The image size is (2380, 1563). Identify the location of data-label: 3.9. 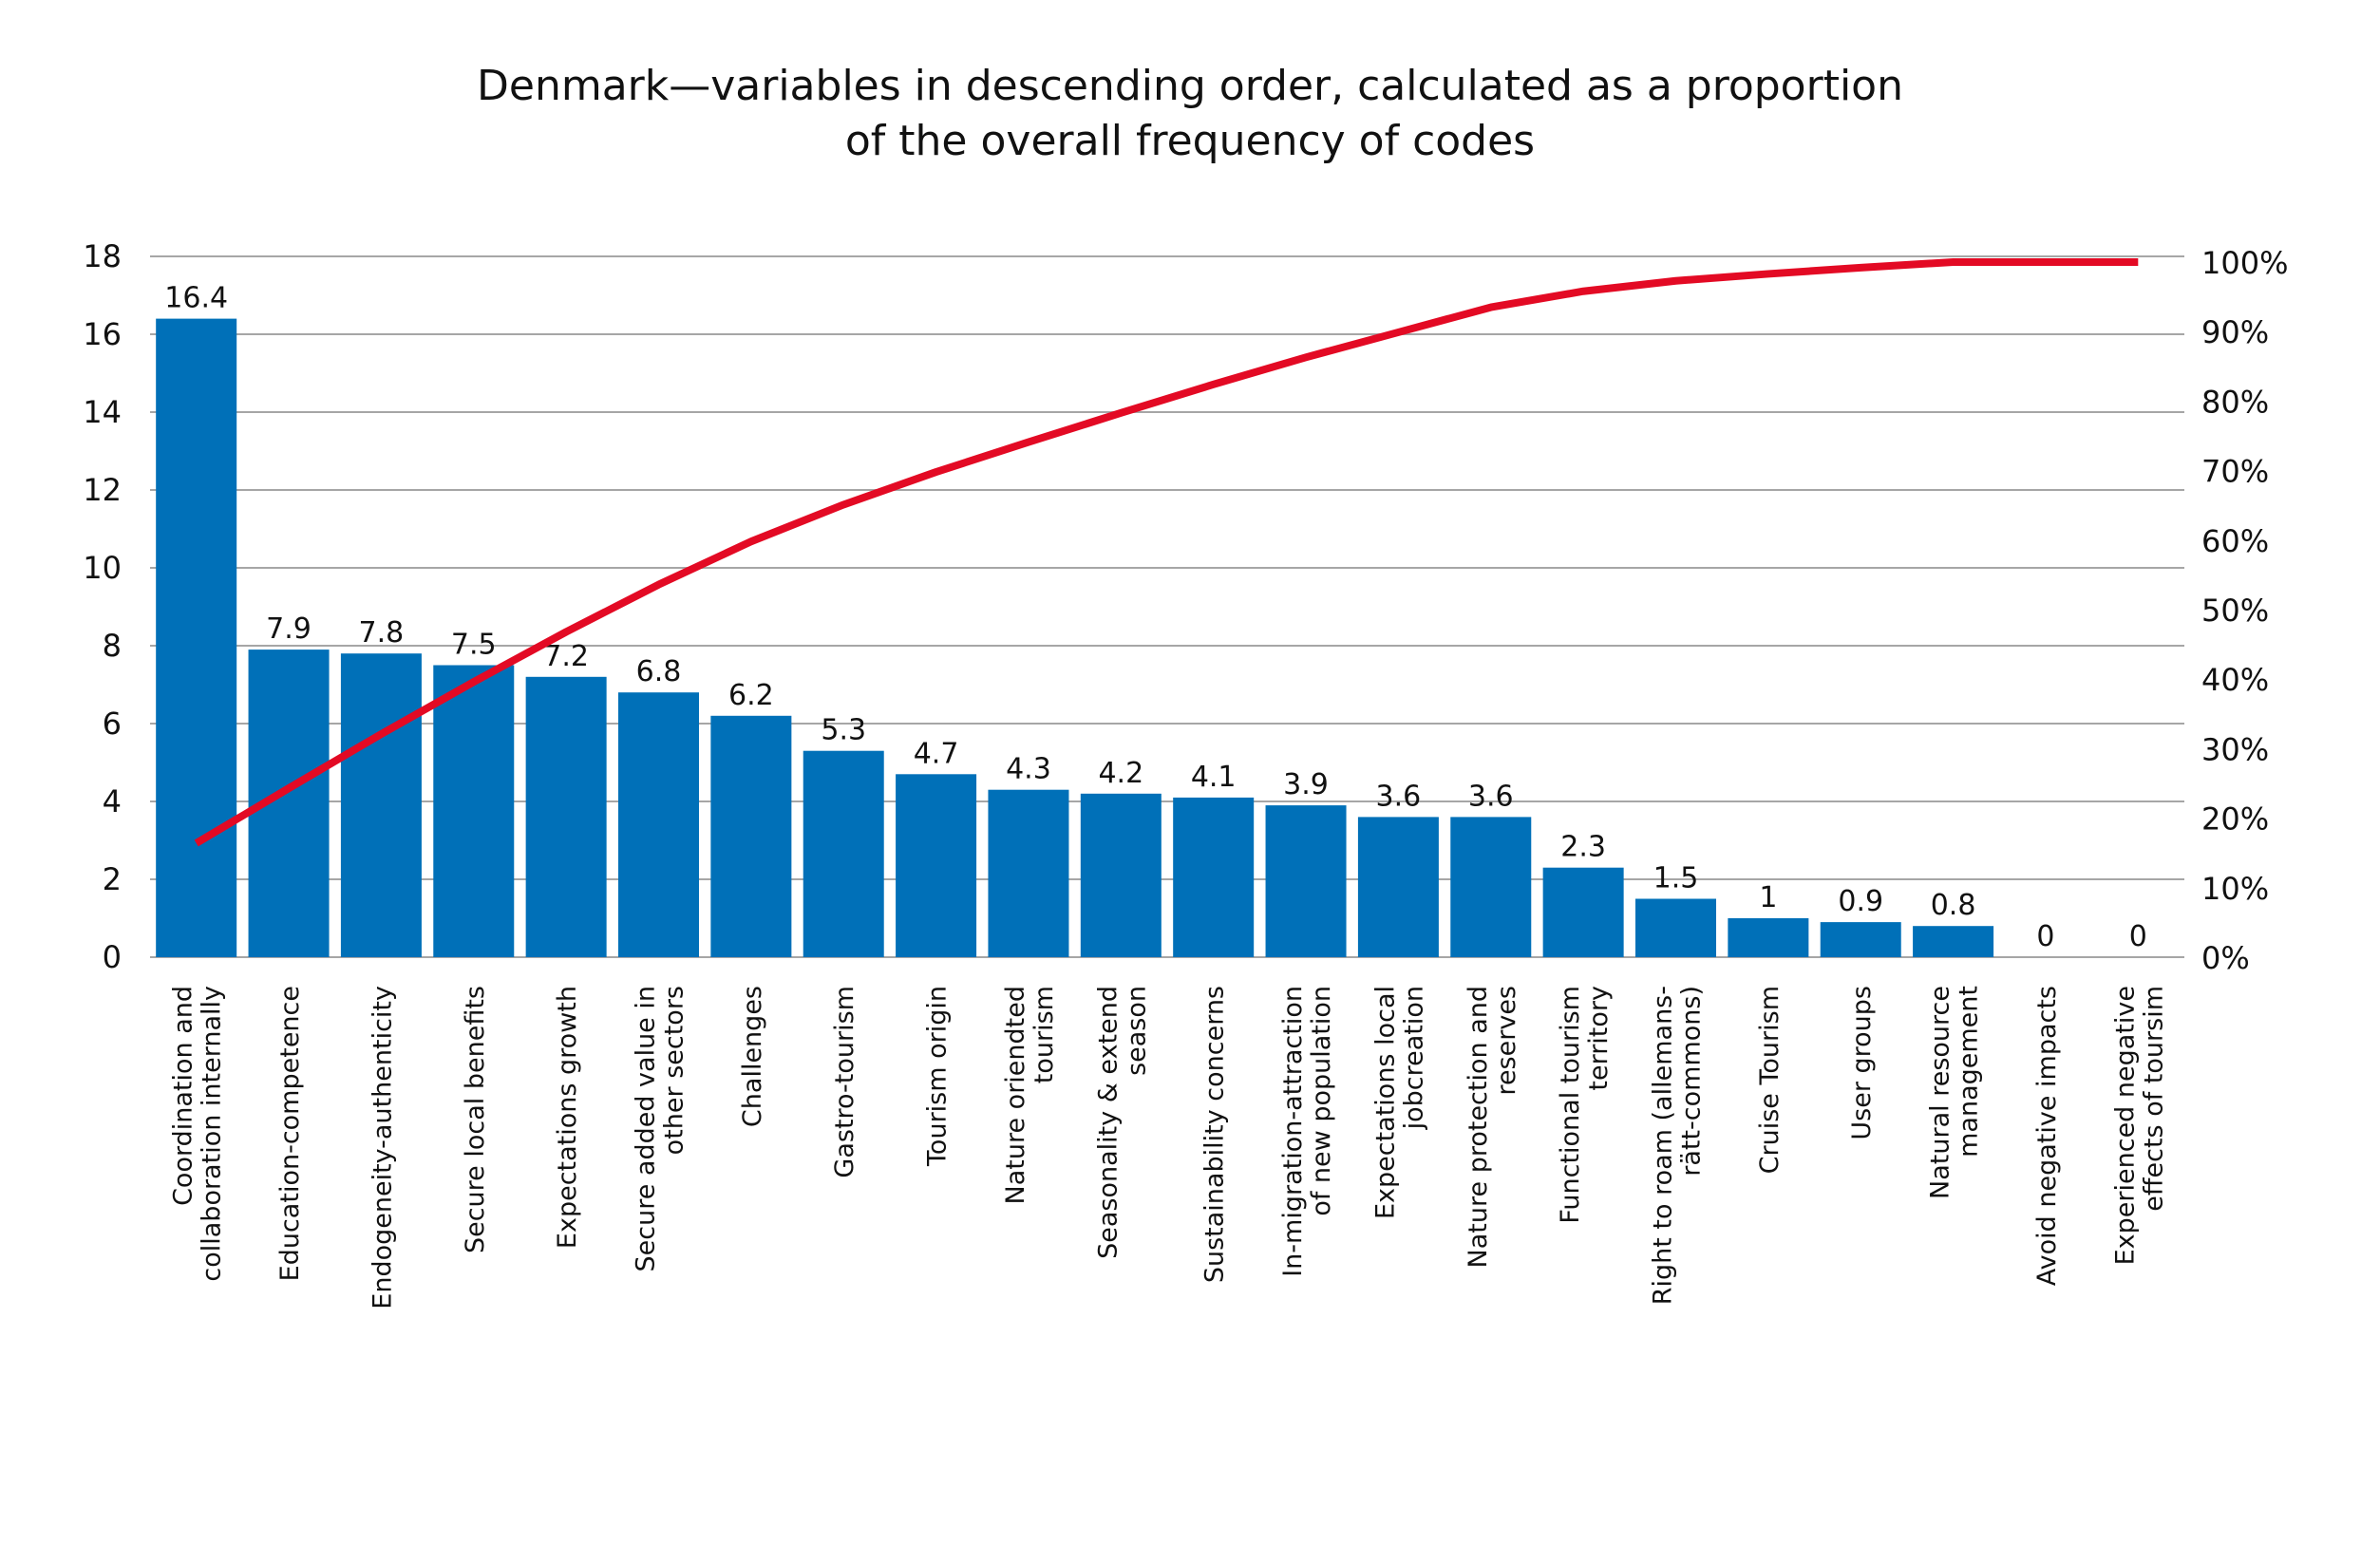
(1306, 784).